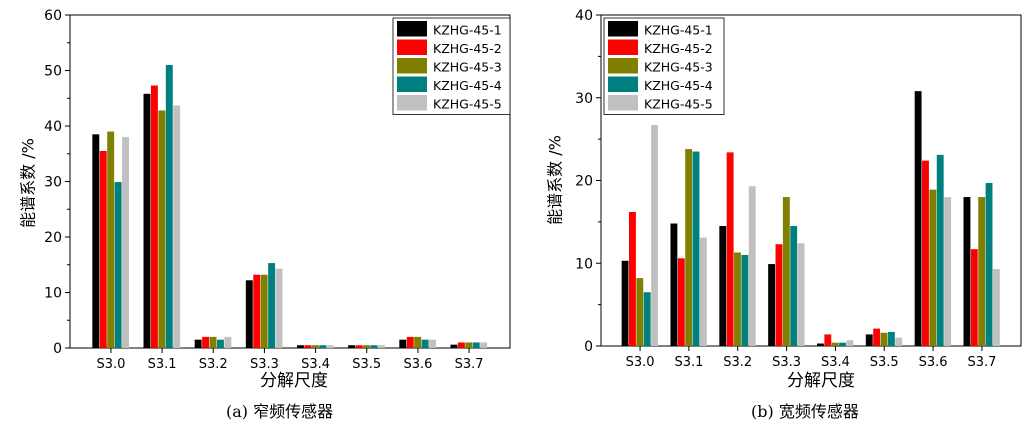  What do you see at coordinates (811, 358) in the screenshot?
I see `x-axis: S3.0 S3.1 S3.2 S3.3 S3.4 S3.5 S3.6 S3.7` at bounding box center [811, 358].